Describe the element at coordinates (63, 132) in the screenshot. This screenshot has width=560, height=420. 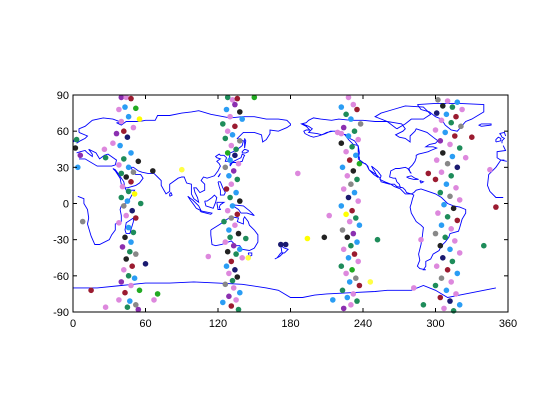
I see `y-tick-label-1: 60` at that location.